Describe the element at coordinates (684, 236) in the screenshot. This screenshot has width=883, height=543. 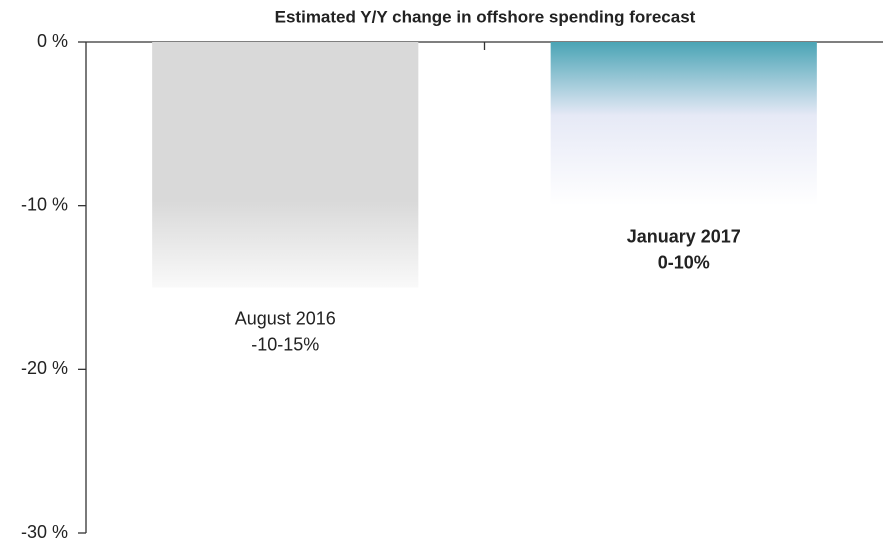
I see `category-label: January 2017` at that location.